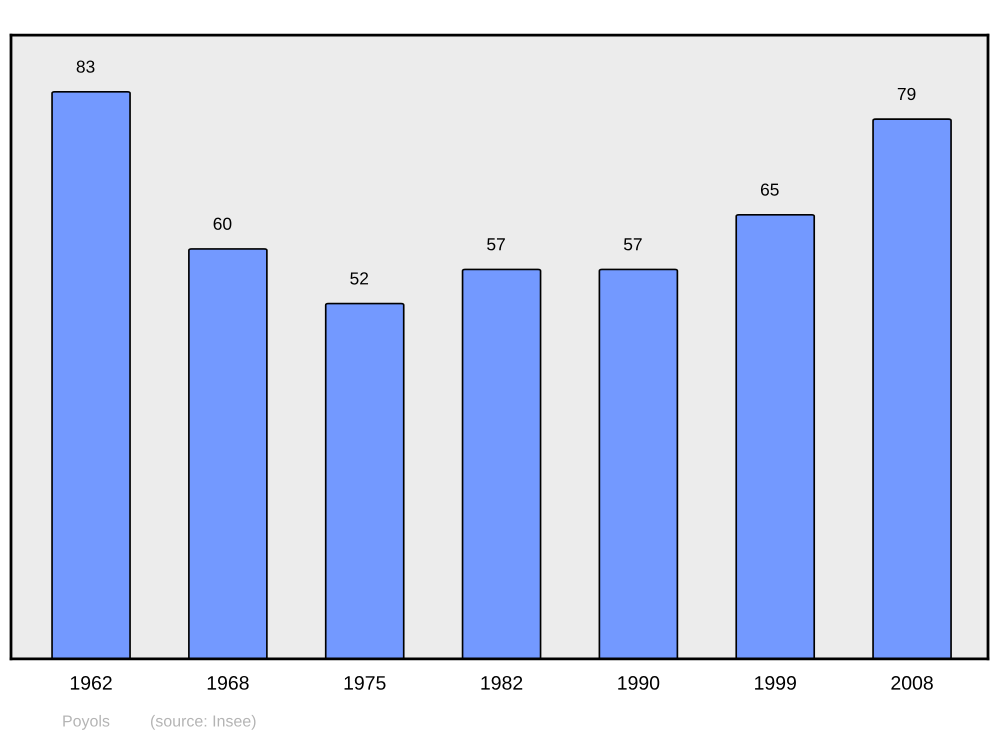  Describe the element at coordinates (359, 278) in the screenshot. I see `data-label: 52` at that location.